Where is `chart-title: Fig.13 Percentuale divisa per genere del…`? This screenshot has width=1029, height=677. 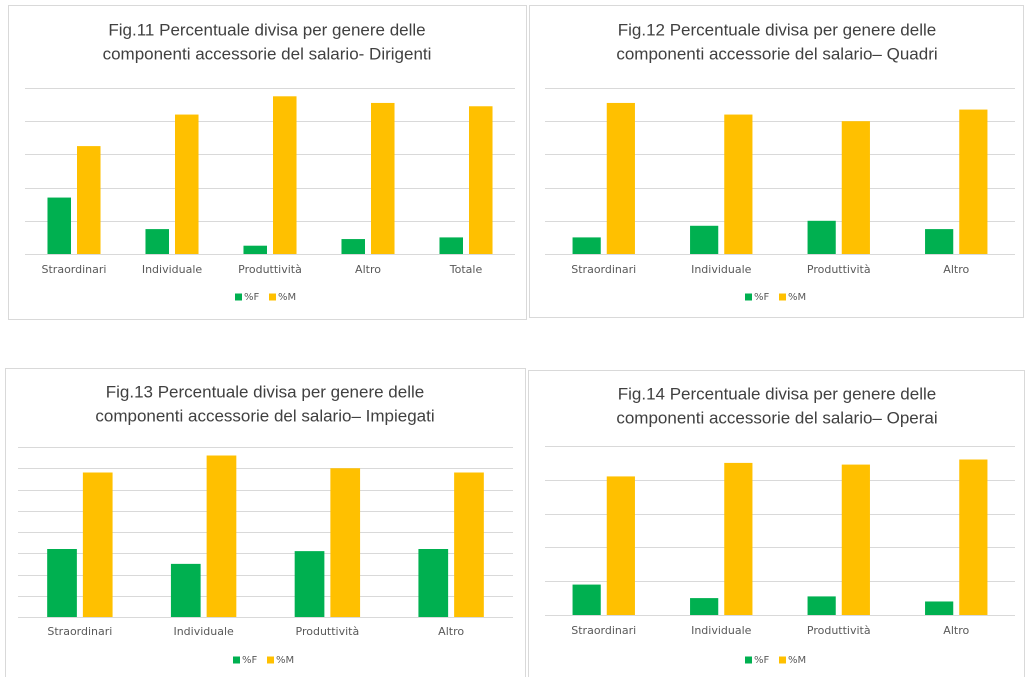
chart-title: Fig.13 Percentuale divisa per genere del… is located at coordinates (265, 391).